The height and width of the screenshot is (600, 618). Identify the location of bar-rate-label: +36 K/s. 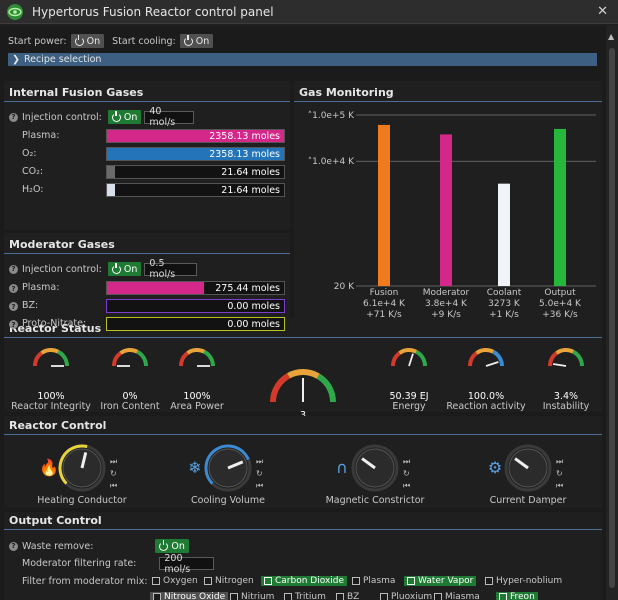
(560, 315).